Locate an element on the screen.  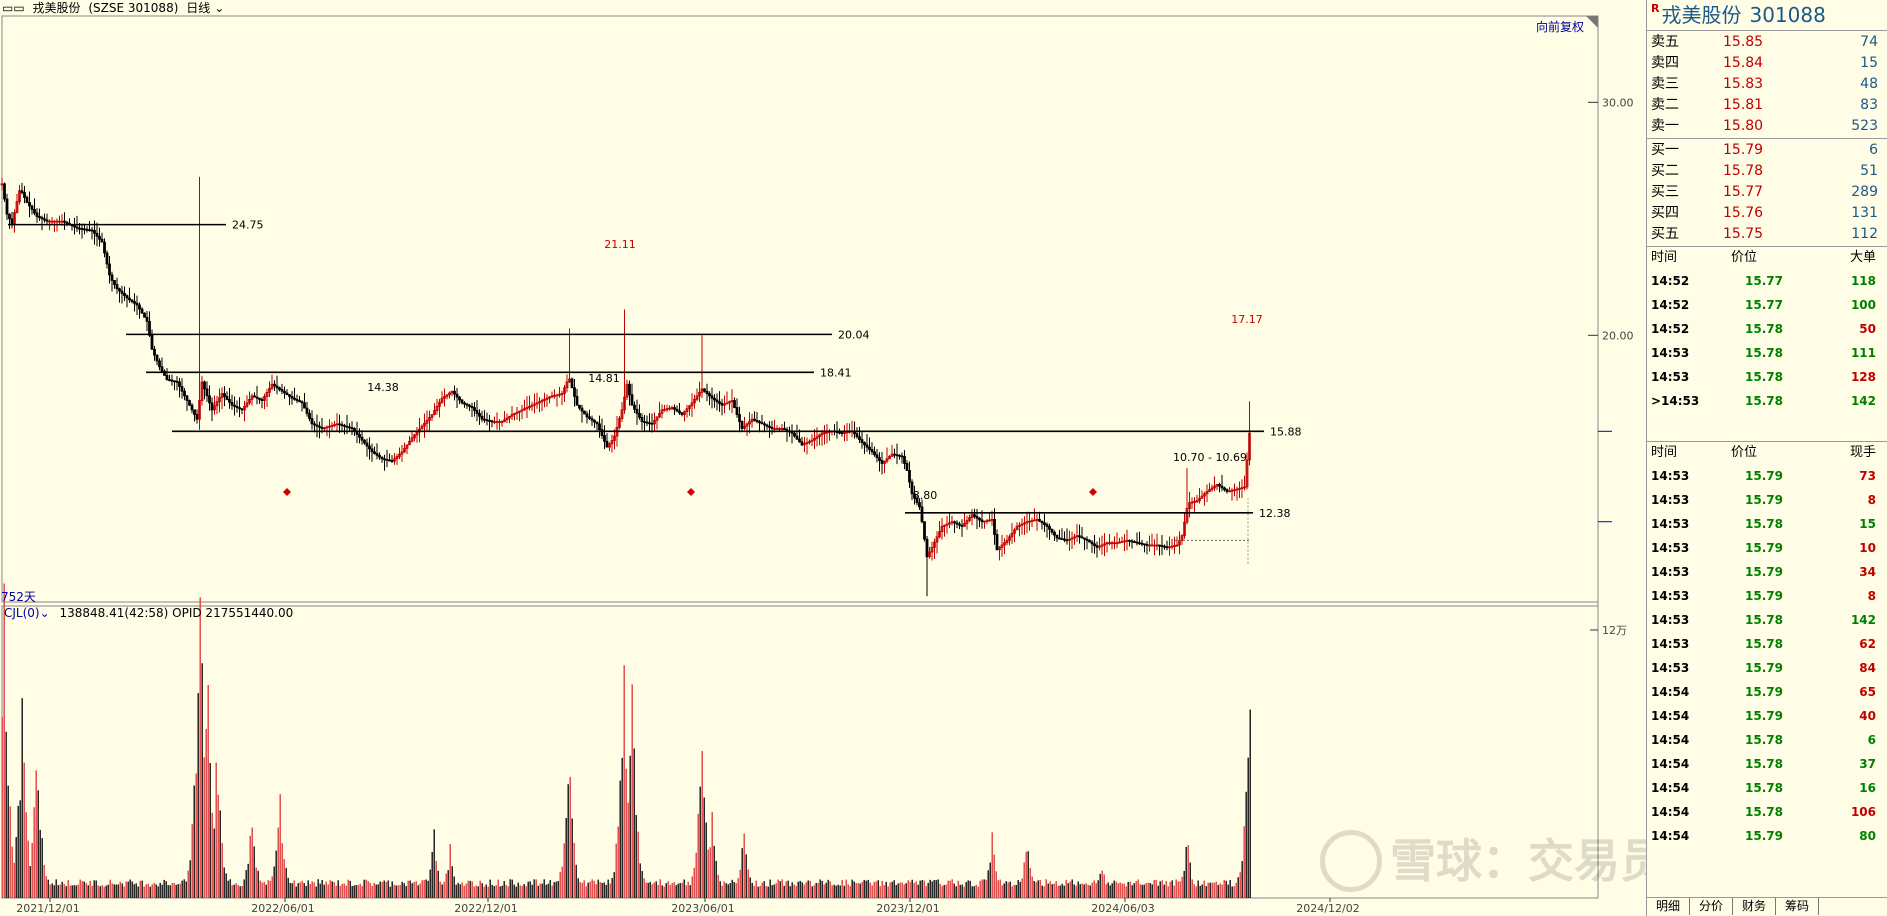
tick-row: 14:53 15.79 84 is located at coordinates (1767, 668).